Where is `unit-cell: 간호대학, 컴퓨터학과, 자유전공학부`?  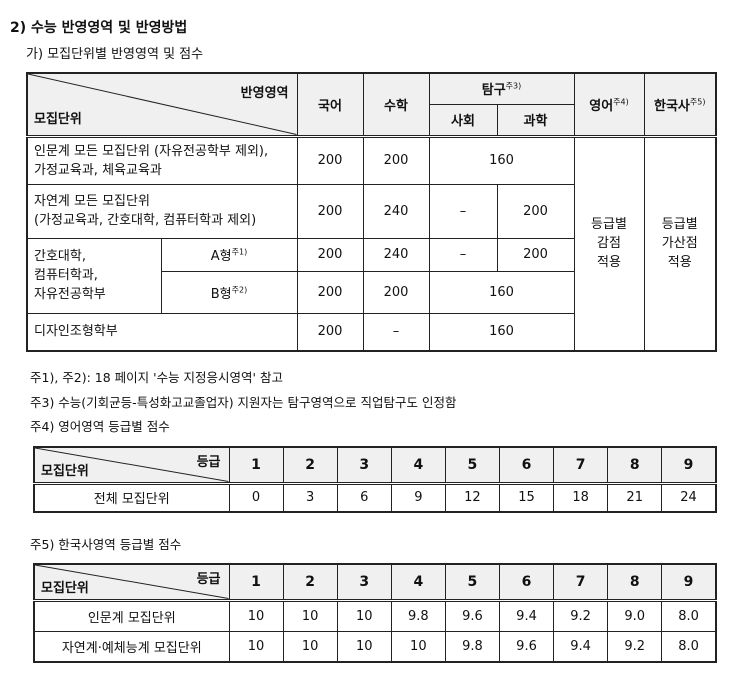
unit-cell: 간호대학, 컴퓨터학과, 자유전공학부 is located at coordinates (94, 275).